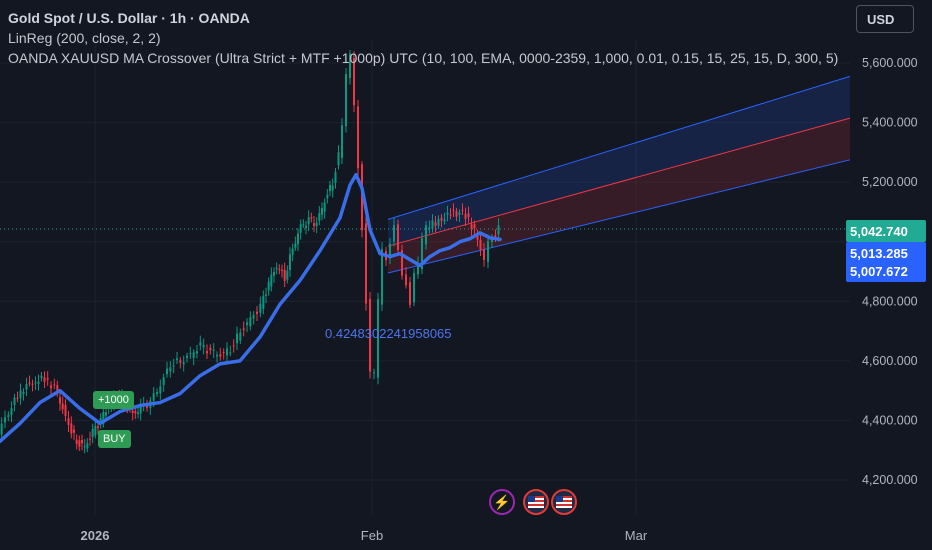 This screenshot has height=550, width=932. I want to click on price-axis-label: 5,400.000, so click(890, 123).